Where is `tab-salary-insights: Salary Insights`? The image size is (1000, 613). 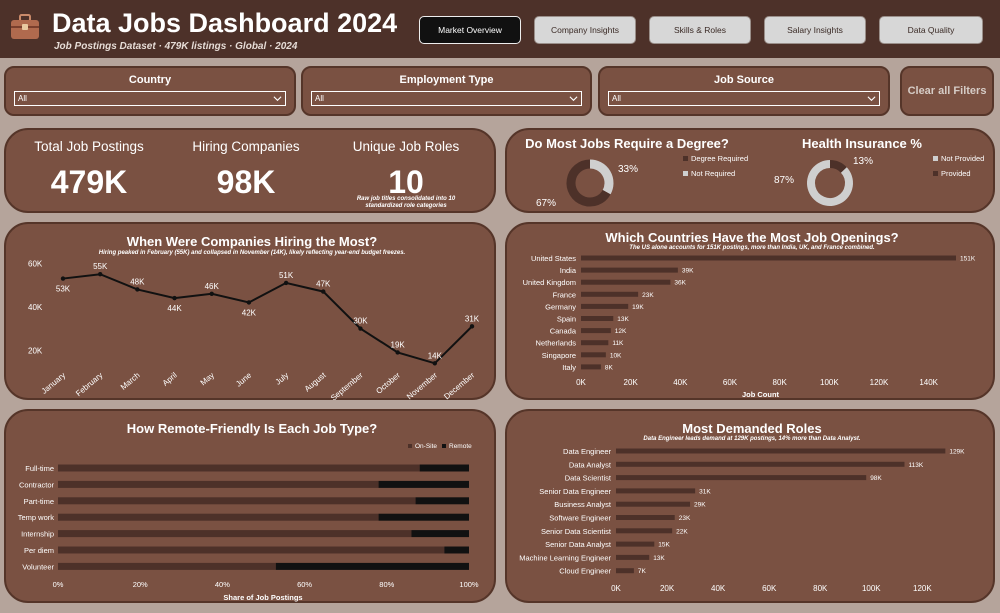 tab-salary-insights: Salary Insights is located at coordinates (815, 30).